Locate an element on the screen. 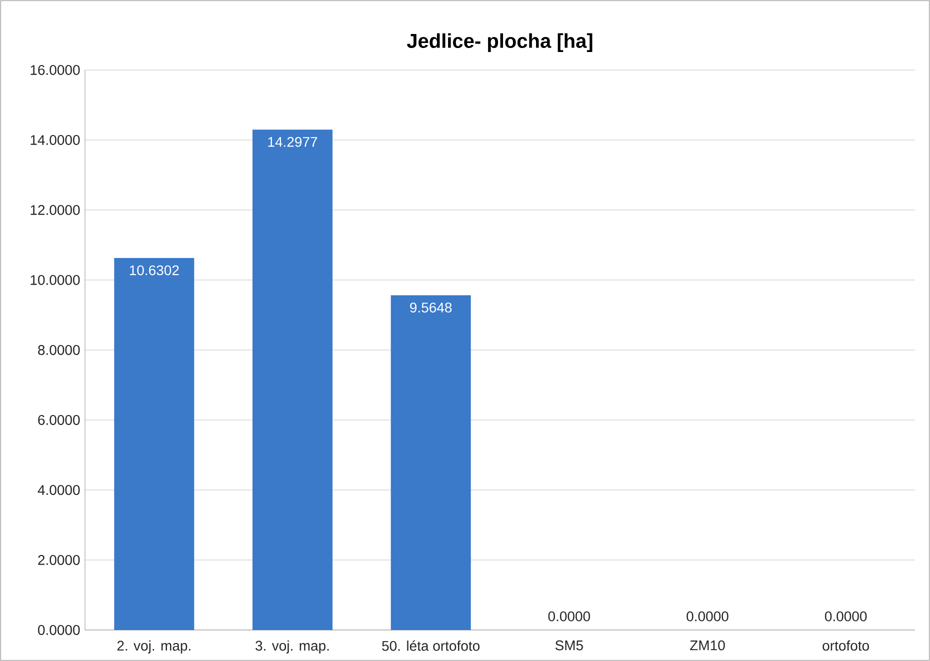  y-tick-label: 16.0000 is located at coordinates (55, 70).